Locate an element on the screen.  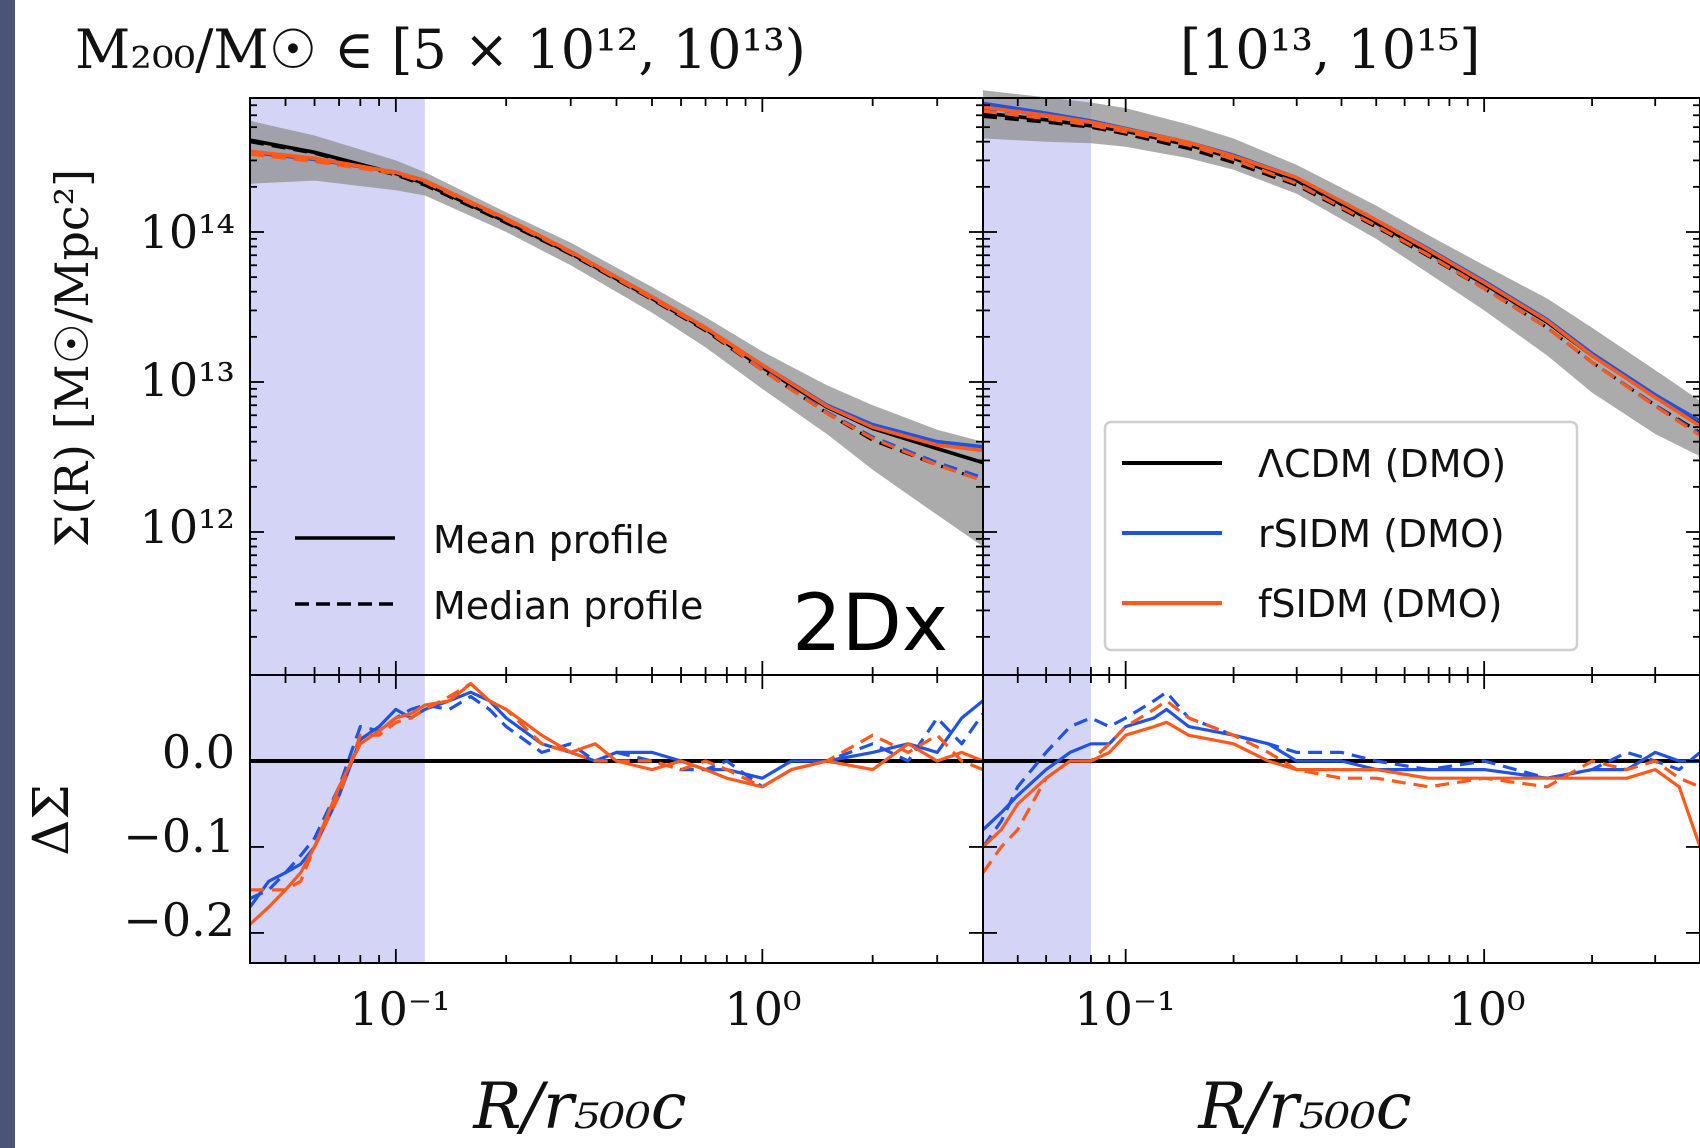
top-y-tick-label: 10¹² is located at coordinates (187, 527).